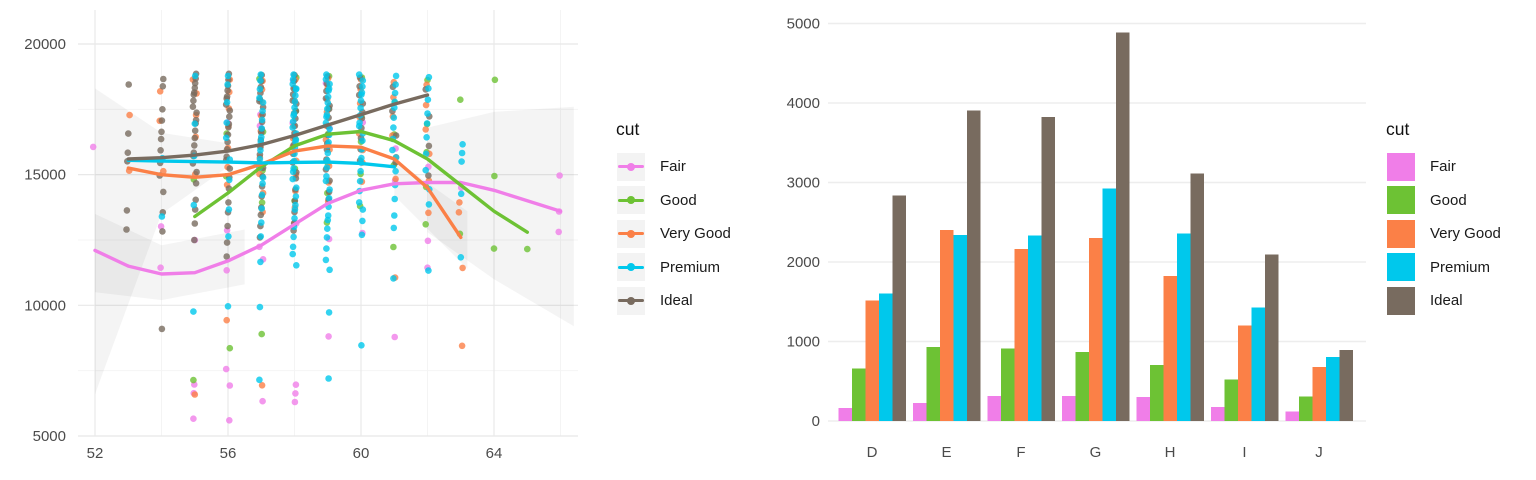  I want to click on bar-D-very-good, so click(872, 360).